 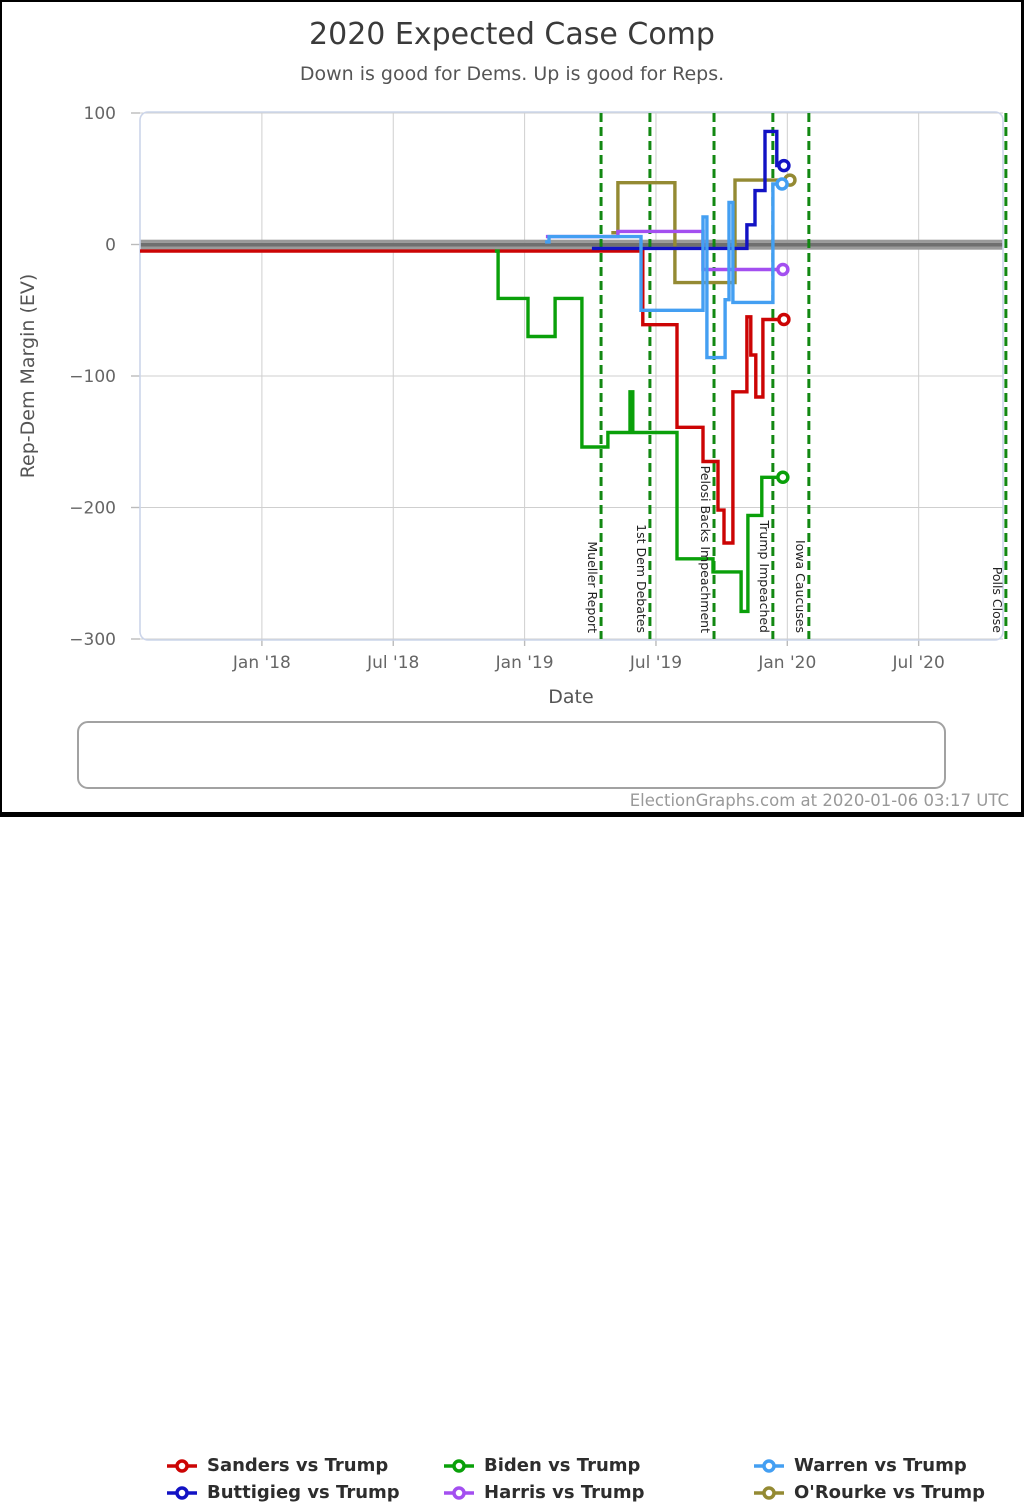 What do you see at coordinates (261, 663) in the screenshot?
I see `x-tick-label: Jan '18` at bounding box center [261, 663].